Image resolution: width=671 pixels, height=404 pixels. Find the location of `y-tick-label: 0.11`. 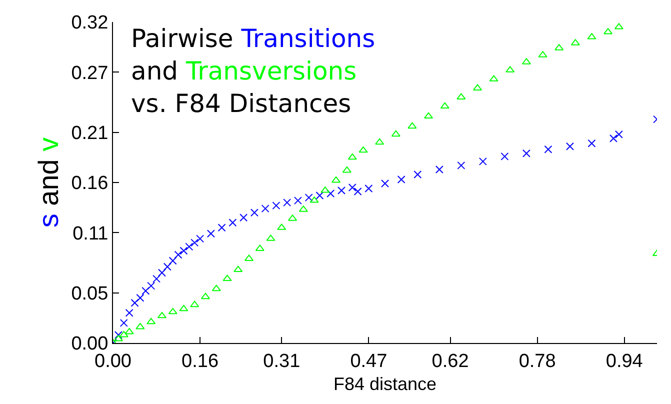

y-tick-label: 0.11 is located at coordinates (90, 233).